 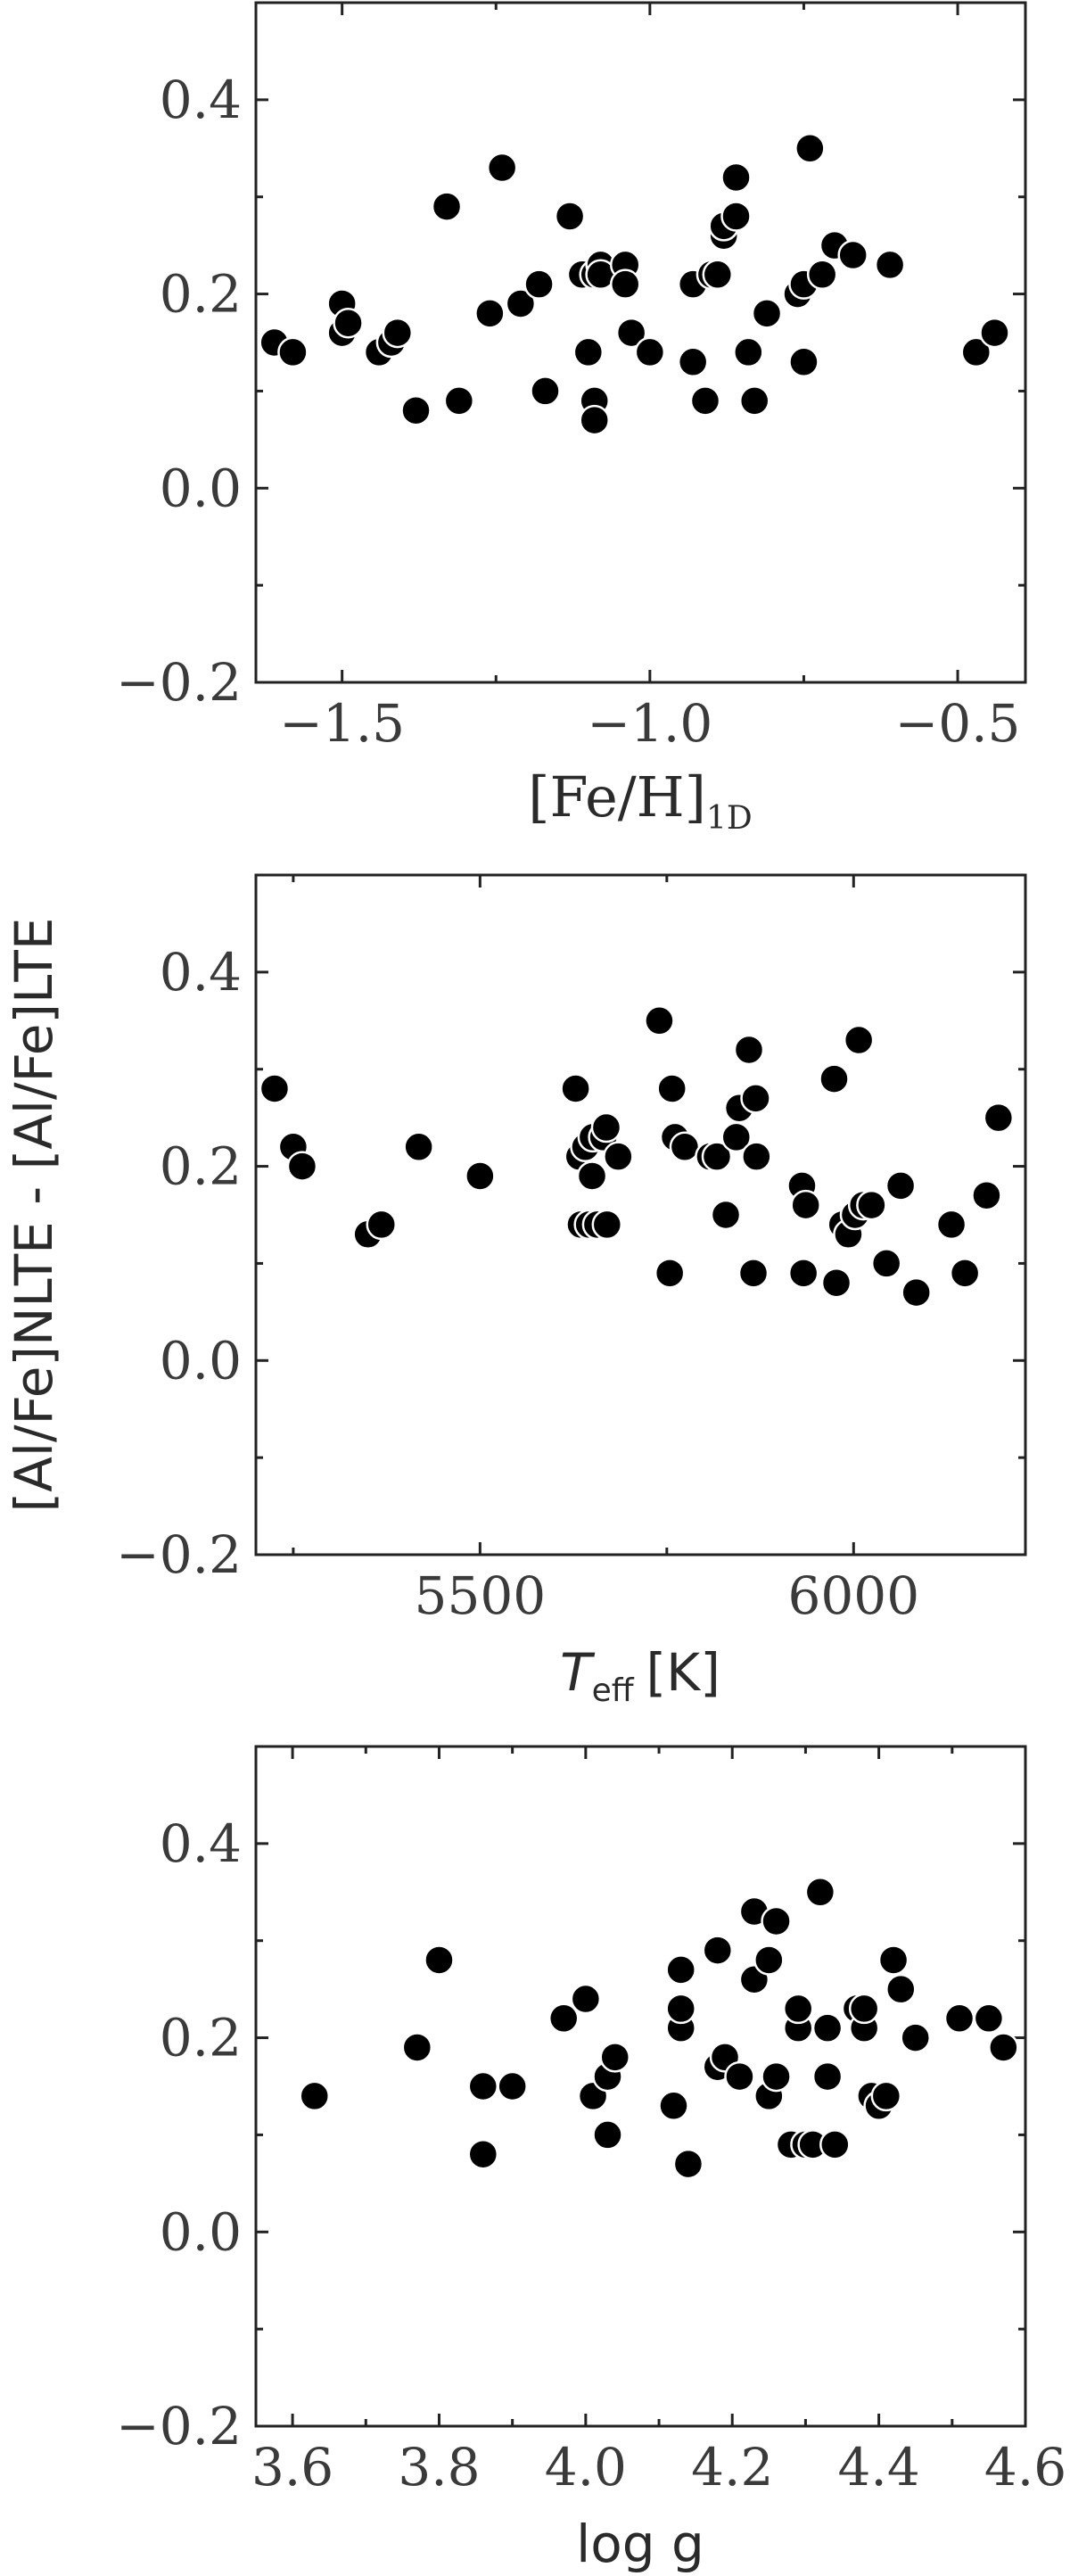 What do you see at coordinates (649, 723) in the screenshot?
I see `x-tick-label: −1.0` at bounding box center [649, 723].